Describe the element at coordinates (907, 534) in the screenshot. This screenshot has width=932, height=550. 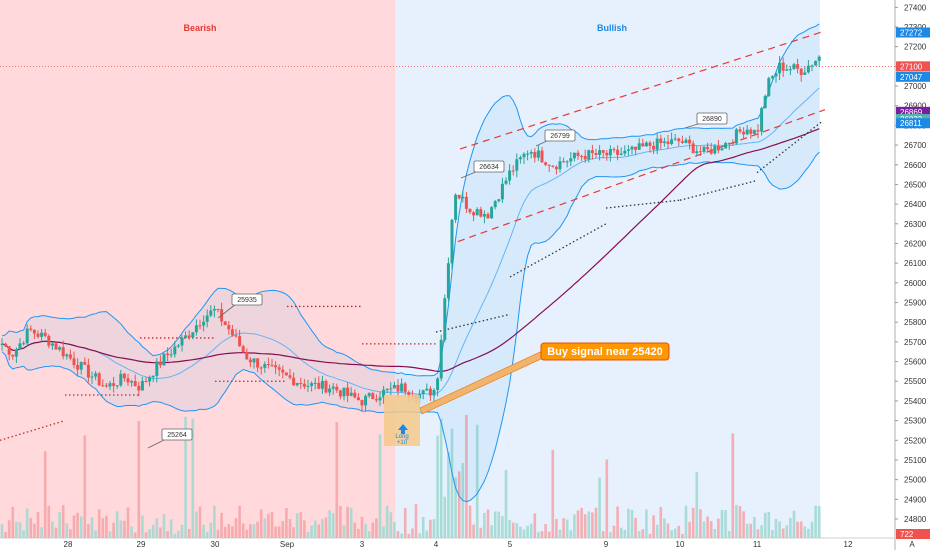
I see `price-tag-label: 722` at that location.